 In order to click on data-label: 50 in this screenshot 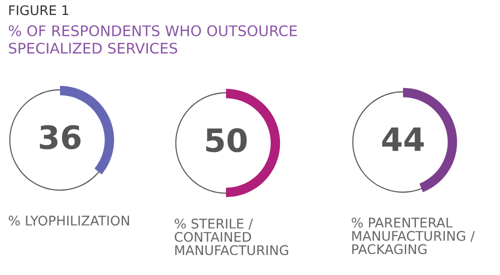, I will do `click(226, 140)`.